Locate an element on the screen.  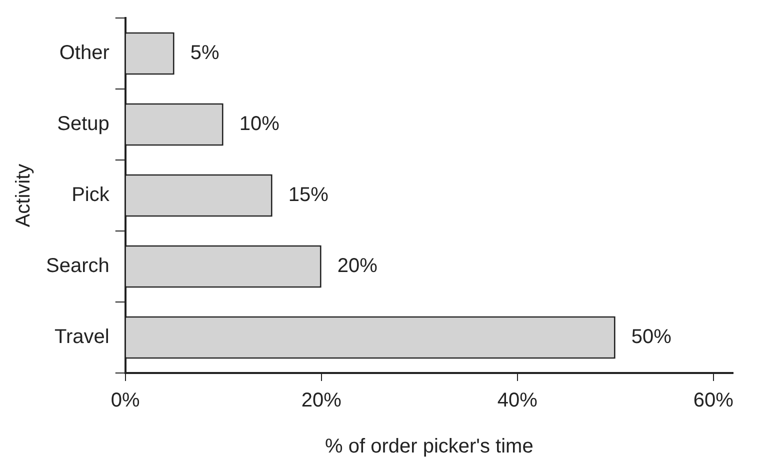
x-axis-title: % of order picker's time is located at coordinates (429, 447).